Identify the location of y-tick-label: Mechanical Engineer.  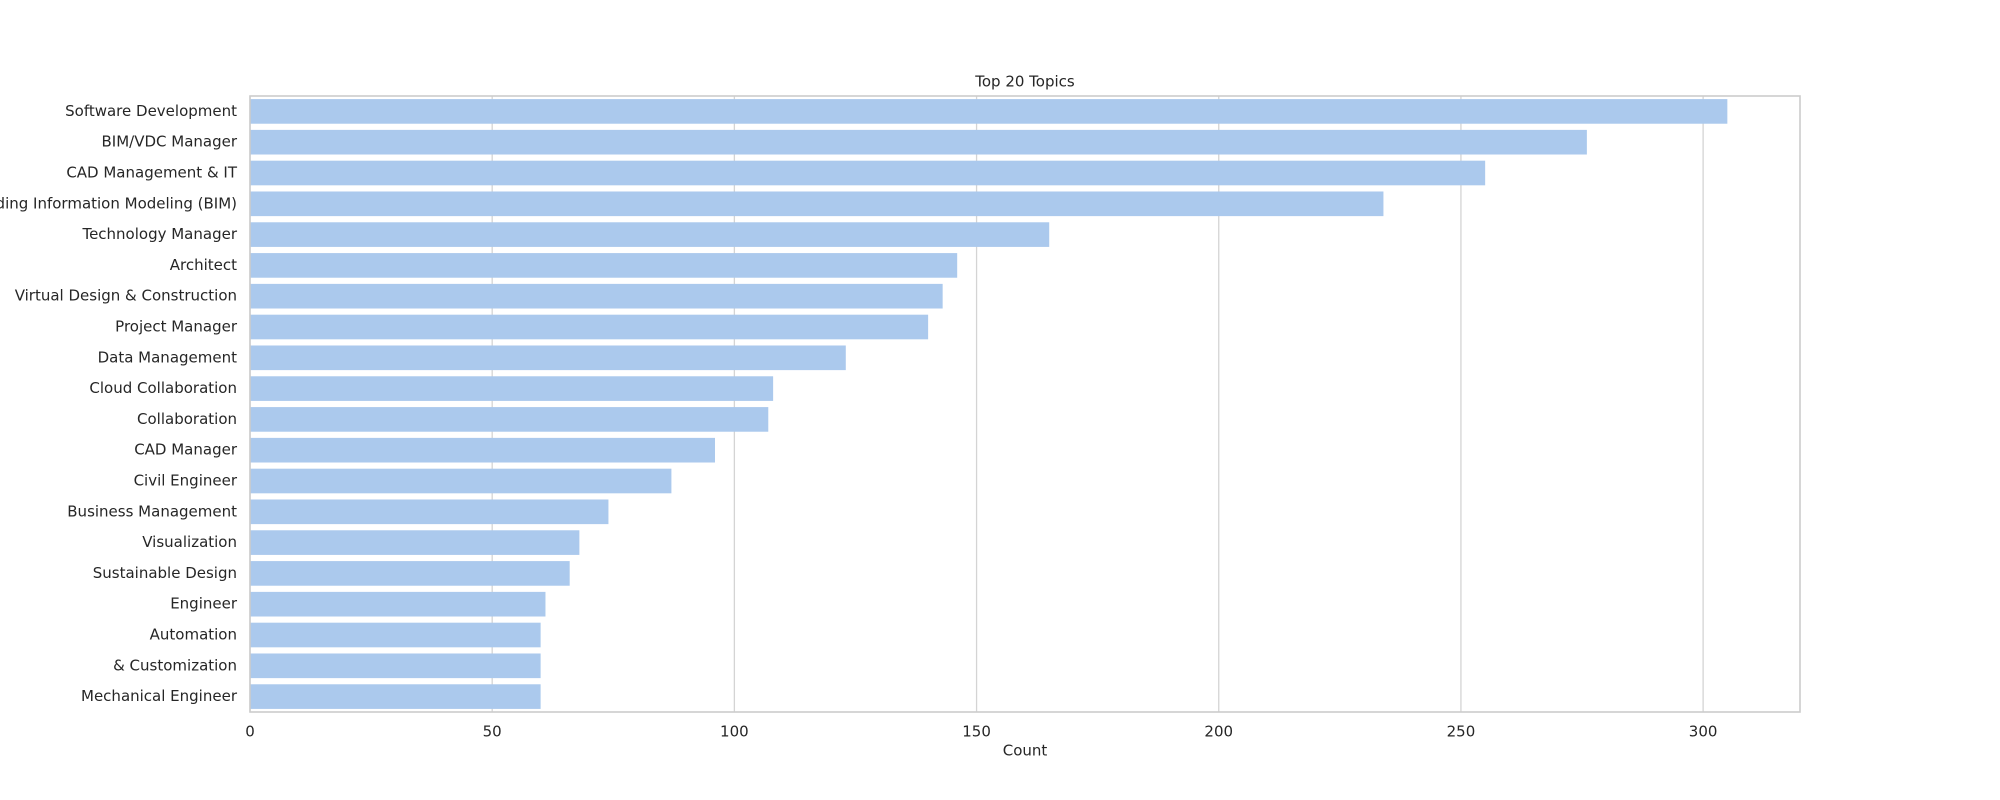
(159, 696).